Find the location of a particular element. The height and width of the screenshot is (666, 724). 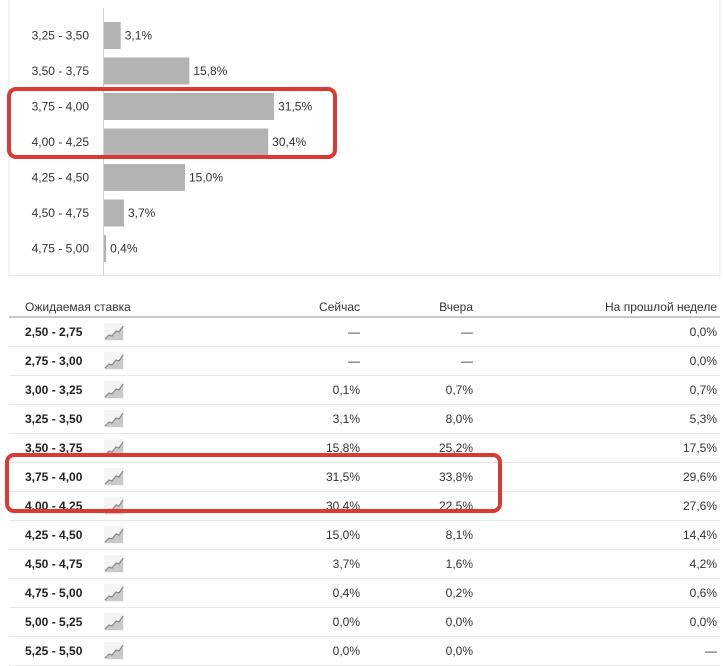

row-last-week: 14,4% is located at coordinates (699, 535).